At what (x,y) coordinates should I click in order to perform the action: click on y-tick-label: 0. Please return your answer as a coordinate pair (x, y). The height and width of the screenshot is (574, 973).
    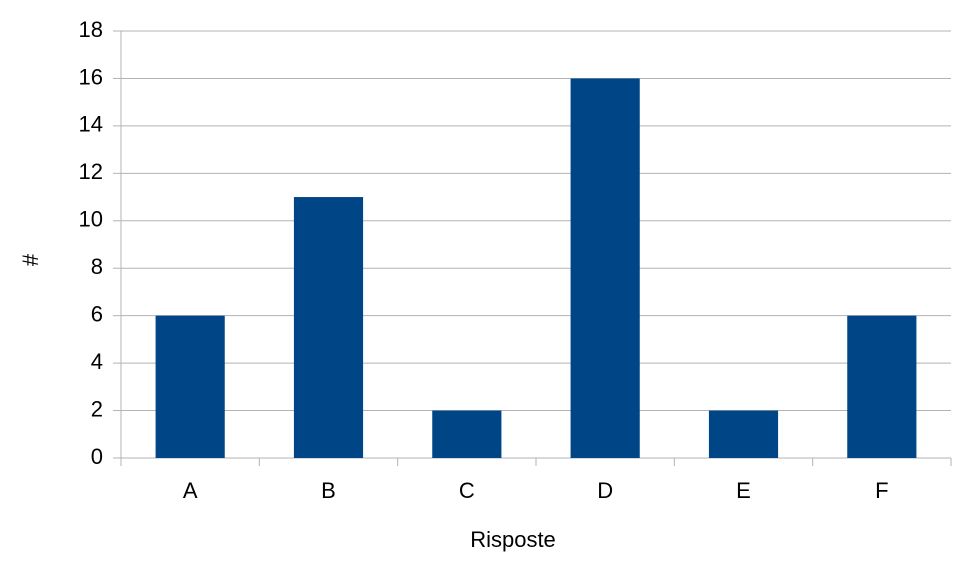
    Looking at the image, I should click on (97, 456).